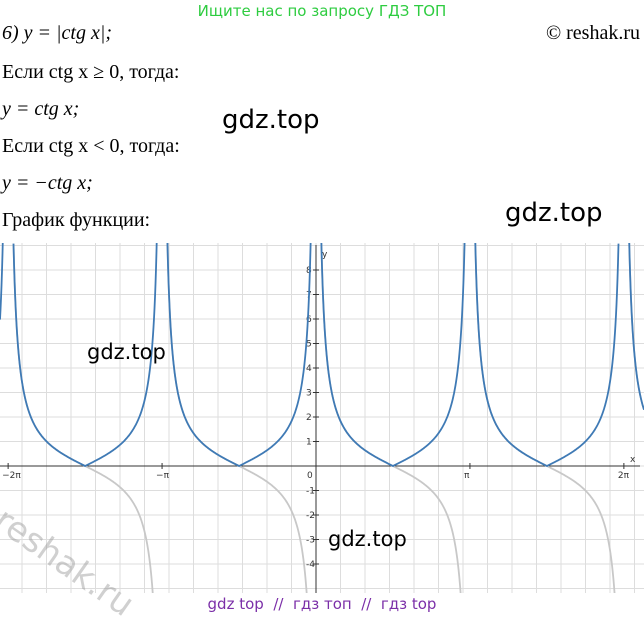  Describe the element at coordinates (76, 220) in the screenshot. I see `line: График функции:` at that location.